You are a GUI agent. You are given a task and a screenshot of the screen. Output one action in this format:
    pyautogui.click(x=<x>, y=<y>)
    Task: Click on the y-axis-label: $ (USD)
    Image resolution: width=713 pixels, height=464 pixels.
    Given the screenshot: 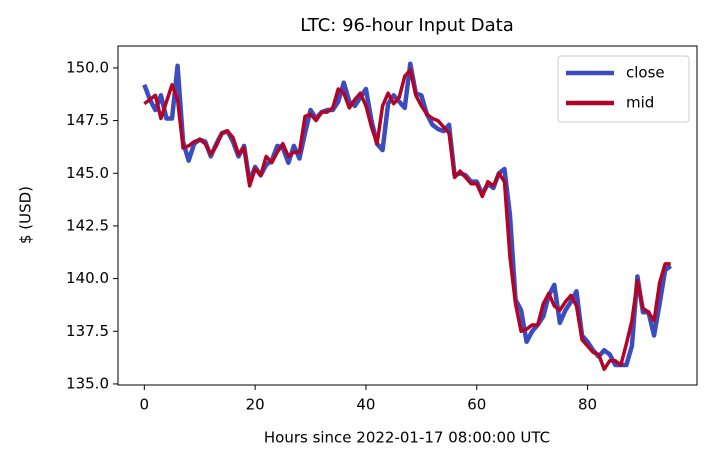 What is the action you would take?
    pyautogui.click(x=26, y=215)
    